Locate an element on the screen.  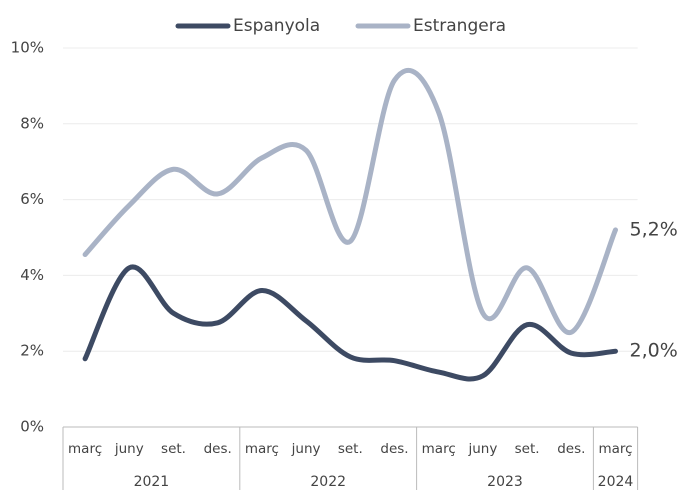
group-label: 2023 is located at coordinates (505, 482).